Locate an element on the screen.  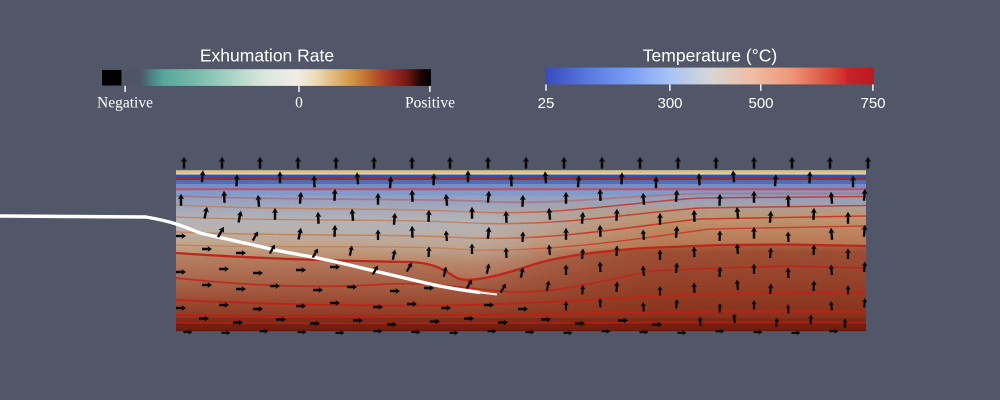
svg-text: Exhumation Rate is located at coordinates (267, 56).